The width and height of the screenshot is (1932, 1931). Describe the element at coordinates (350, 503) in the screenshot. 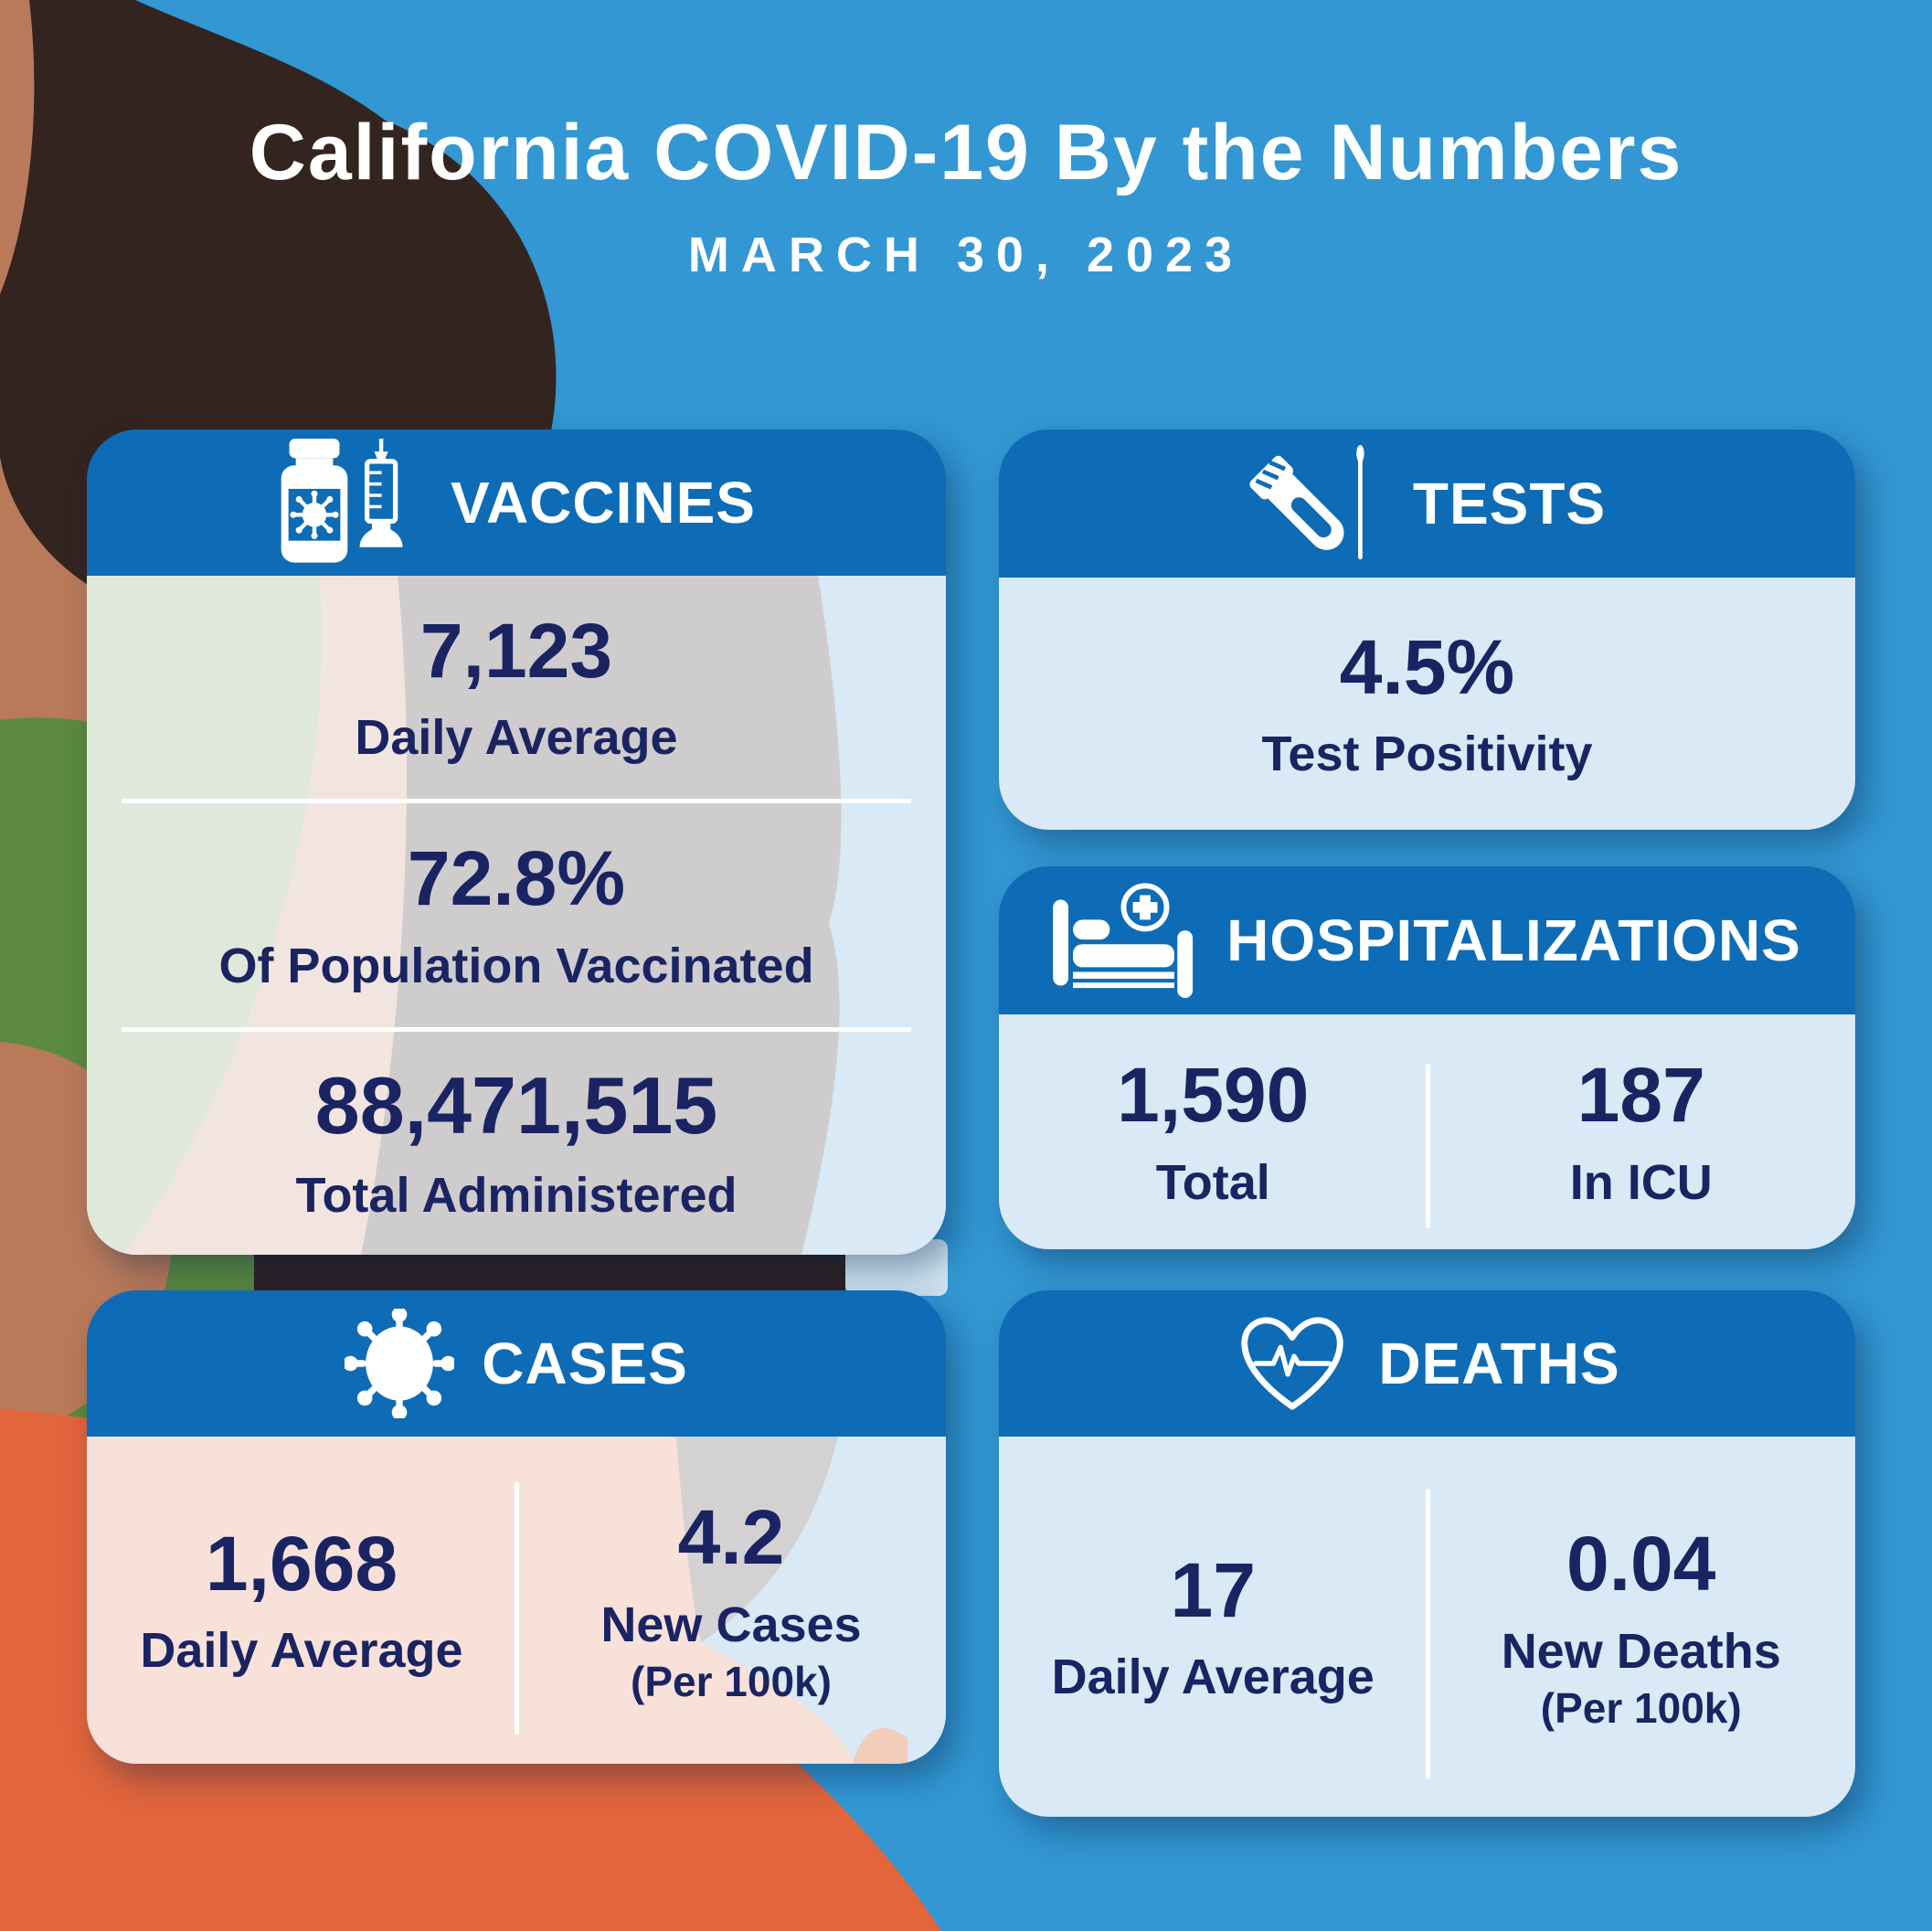

I see `vaccine-vial-and-syringe-icon` at that location.